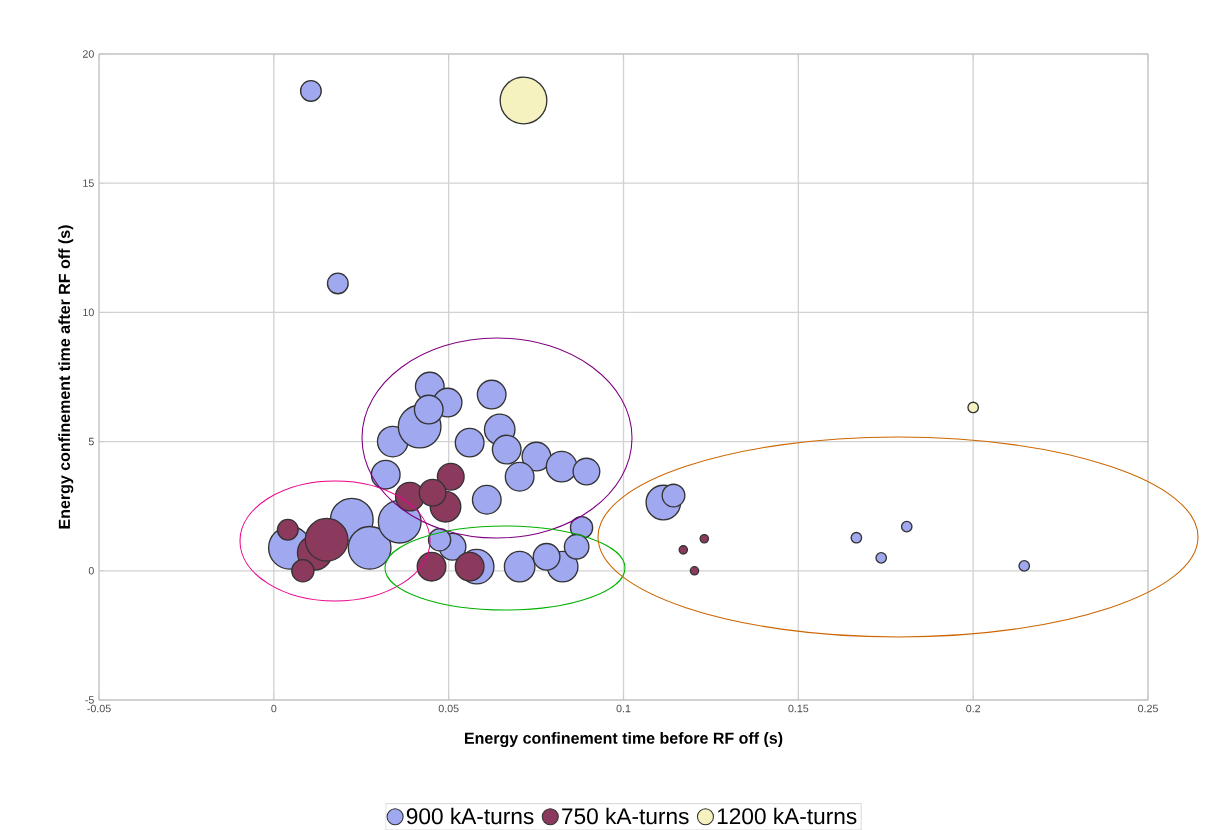 The image size is (1210, 830). I want to click on y-tick-label: 15, so click(88, 183).